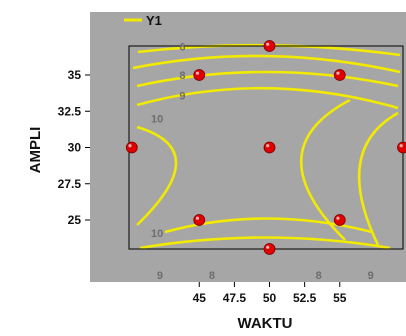 The width and height of the screenshot is (406, 336). I want to click on x-tick-label: 52.5, so click(305, 298).